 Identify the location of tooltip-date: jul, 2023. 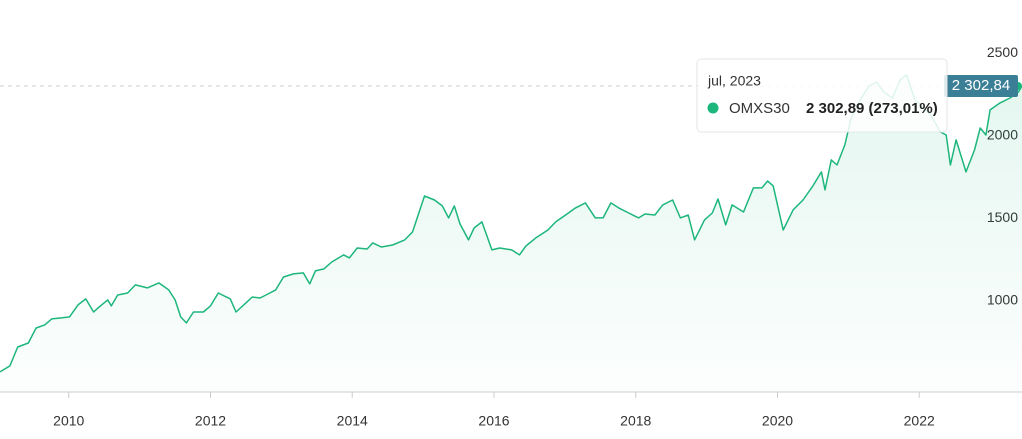
(734, 81).